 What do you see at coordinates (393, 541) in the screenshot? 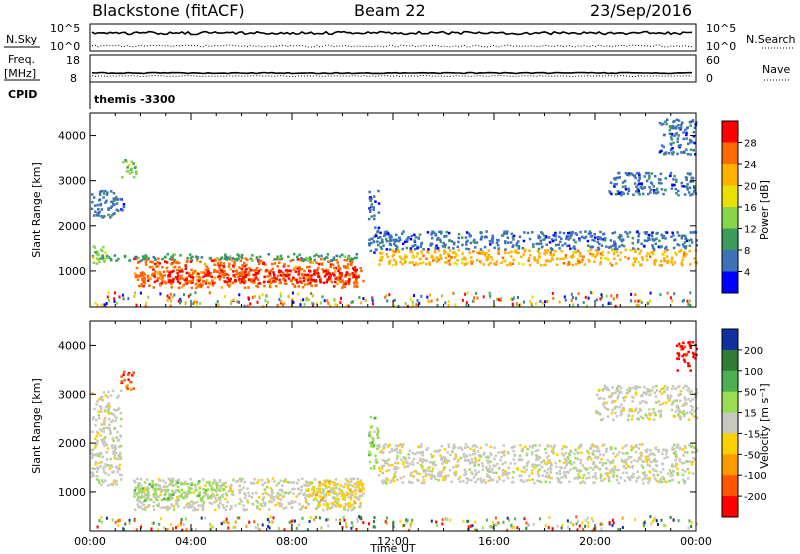
I see `x-tick-label: 12:00` at bounding box center [393, 541].